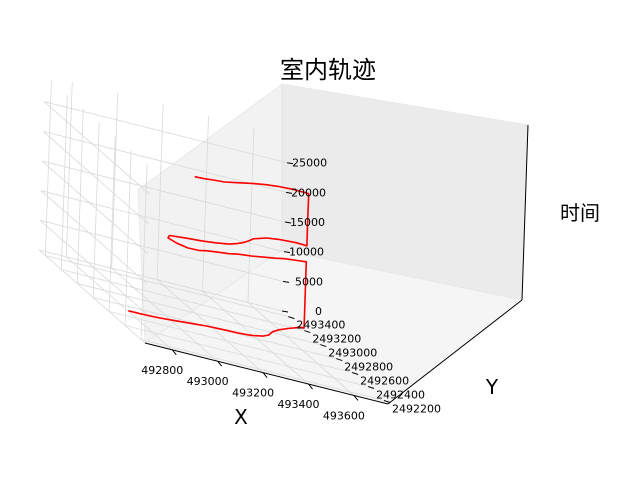 This screenshot has height=480, width=640. I want to click on y-tick-label: 2493000, so click(352, 353).